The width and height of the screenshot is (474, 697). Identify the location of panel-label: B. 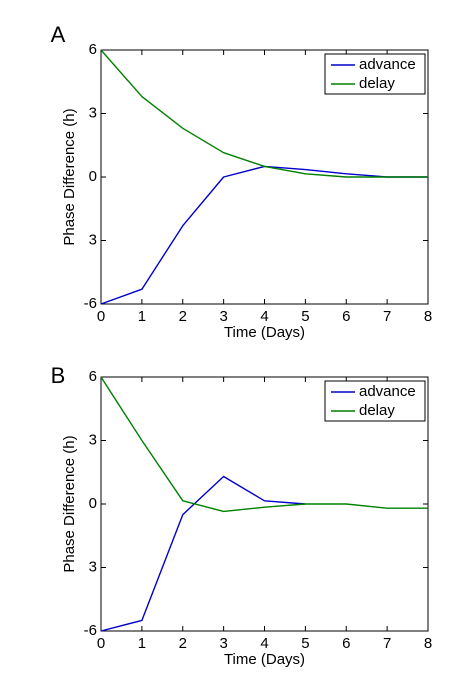
(58, 375).